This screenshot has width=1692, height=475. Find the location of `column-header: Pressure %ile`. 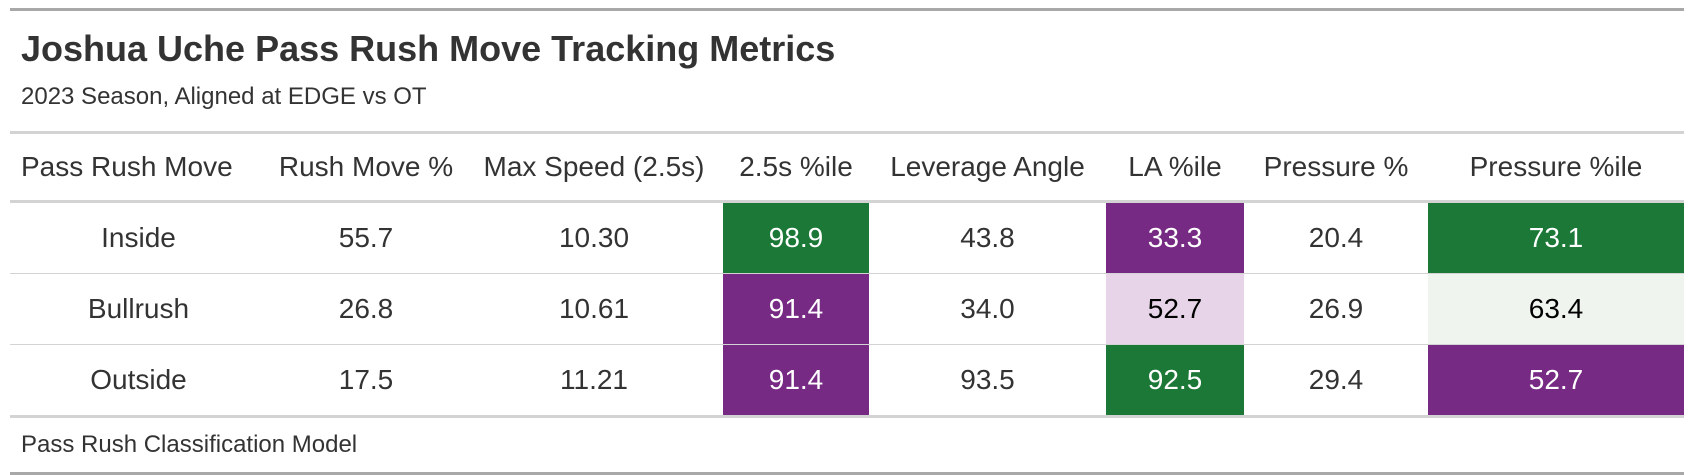

column-header: Pressure %ile is located at coordinates (1556, 166).